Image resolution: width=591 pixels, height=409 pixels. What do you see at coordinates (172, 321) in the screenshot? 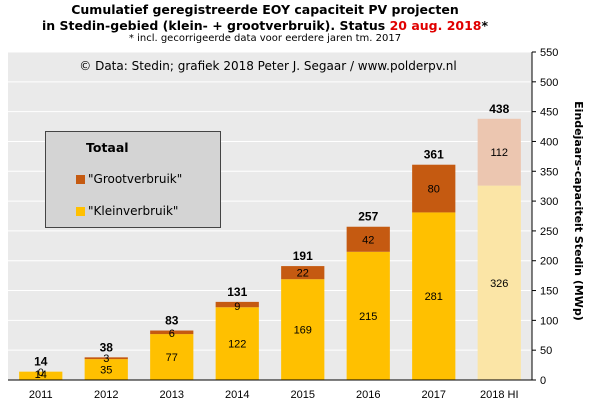
I see `data-label-total: 83` at bounding box center [172, 321].